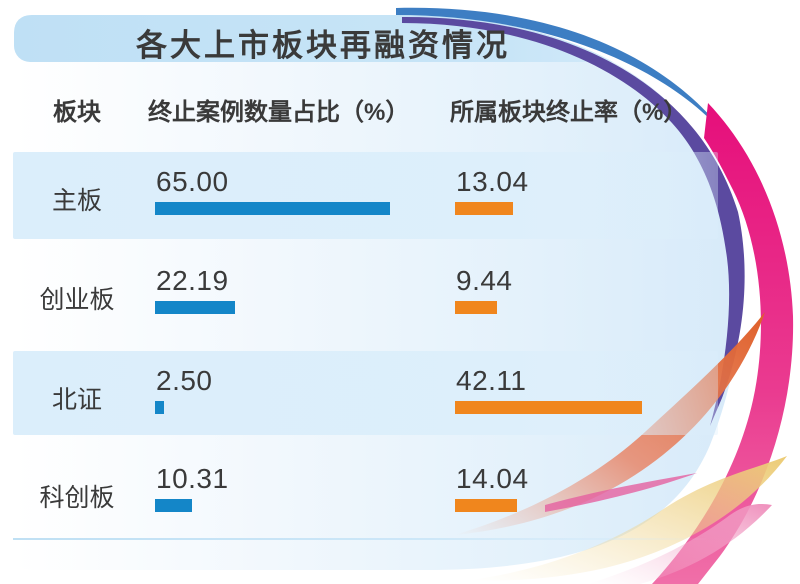 The image size is (800, 584). Describe the element at coordinates (621, 492) in the screenshot. I see `swoosh-pink-hairline` at that location.